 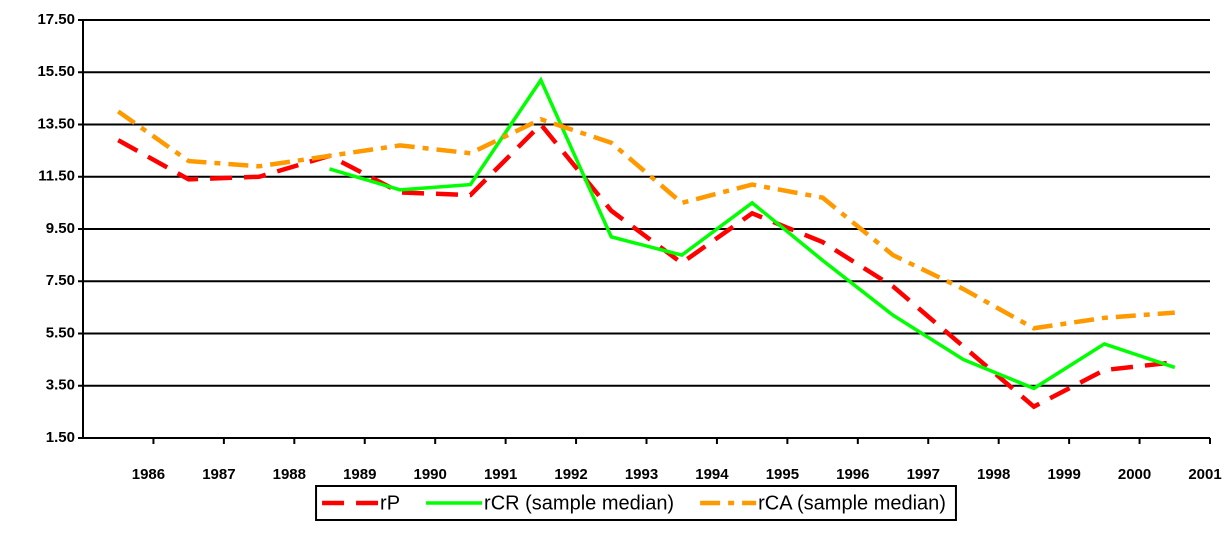 What do you see at coordinates (1204, 474) in the screenshot?
I see `x-tick-label: 2001` at bounding box center [1204, 474].